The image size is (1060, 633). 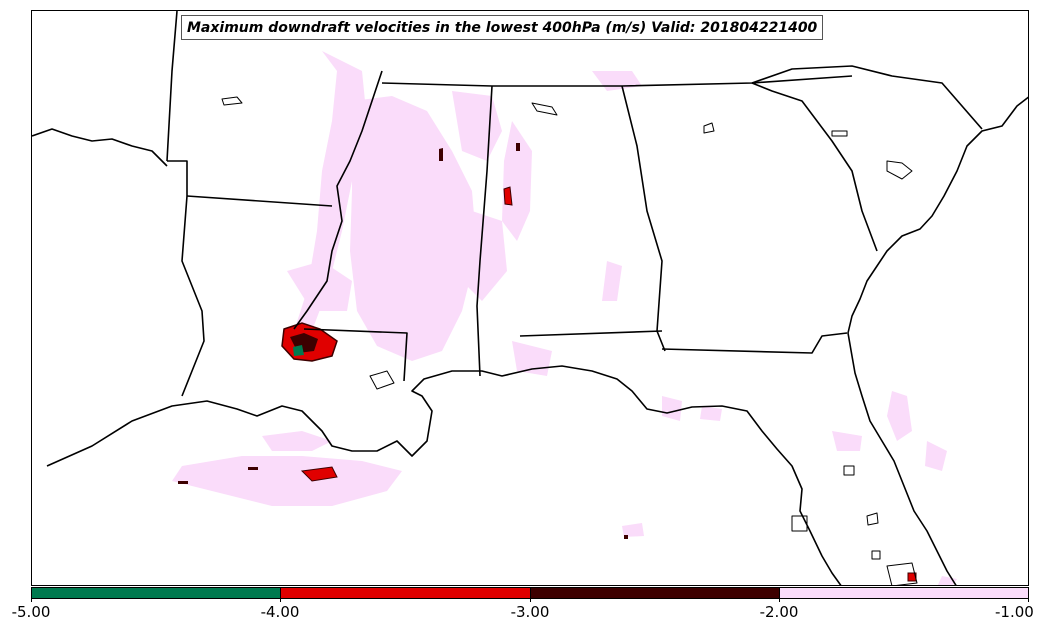 I want to click on colorbar-tick-label: -4.00, so click(x=280, y=612).